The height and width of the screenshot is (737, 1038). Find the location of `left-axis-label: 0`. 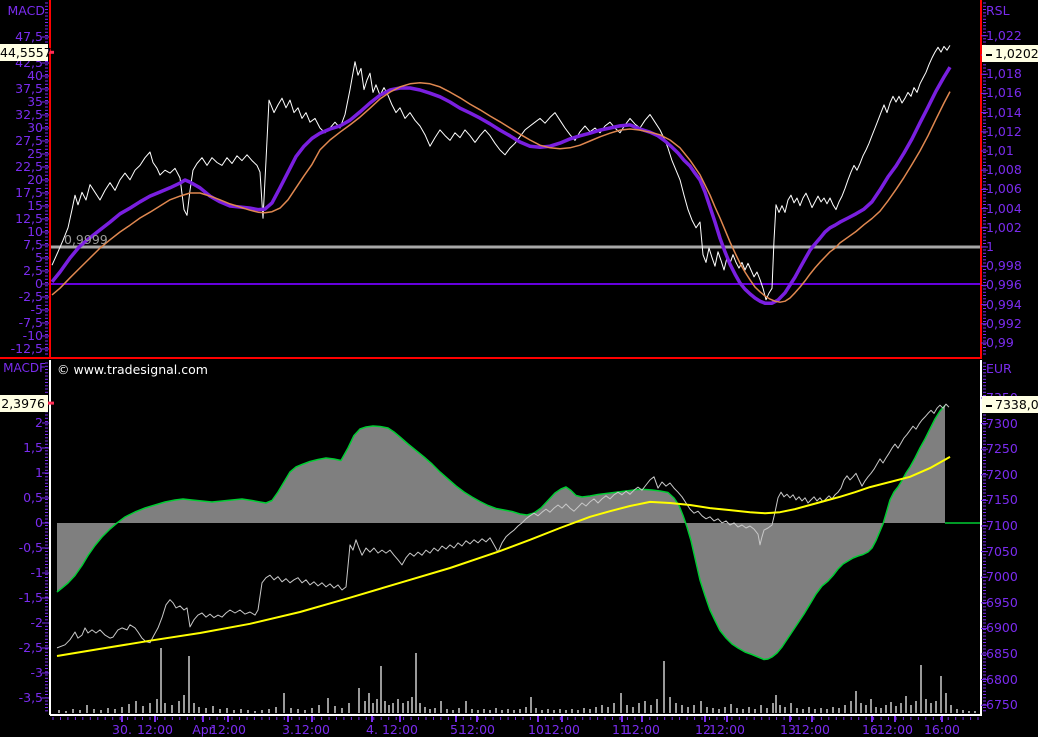

left-axis-label: 0 is located at coordinates (39, 283).